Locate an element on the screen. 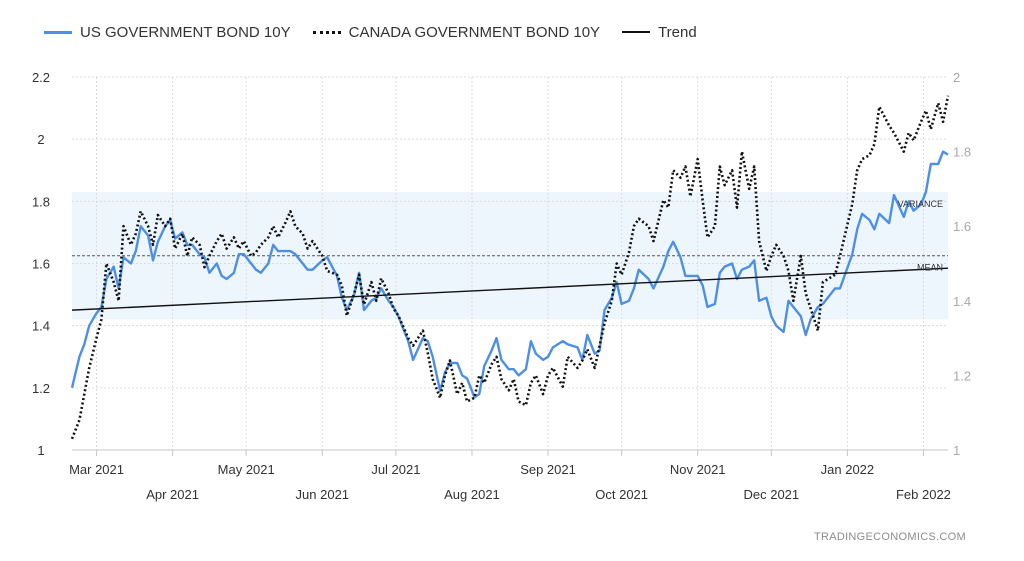  legend-item-trend: Trend is located at coordinates (659, 32).